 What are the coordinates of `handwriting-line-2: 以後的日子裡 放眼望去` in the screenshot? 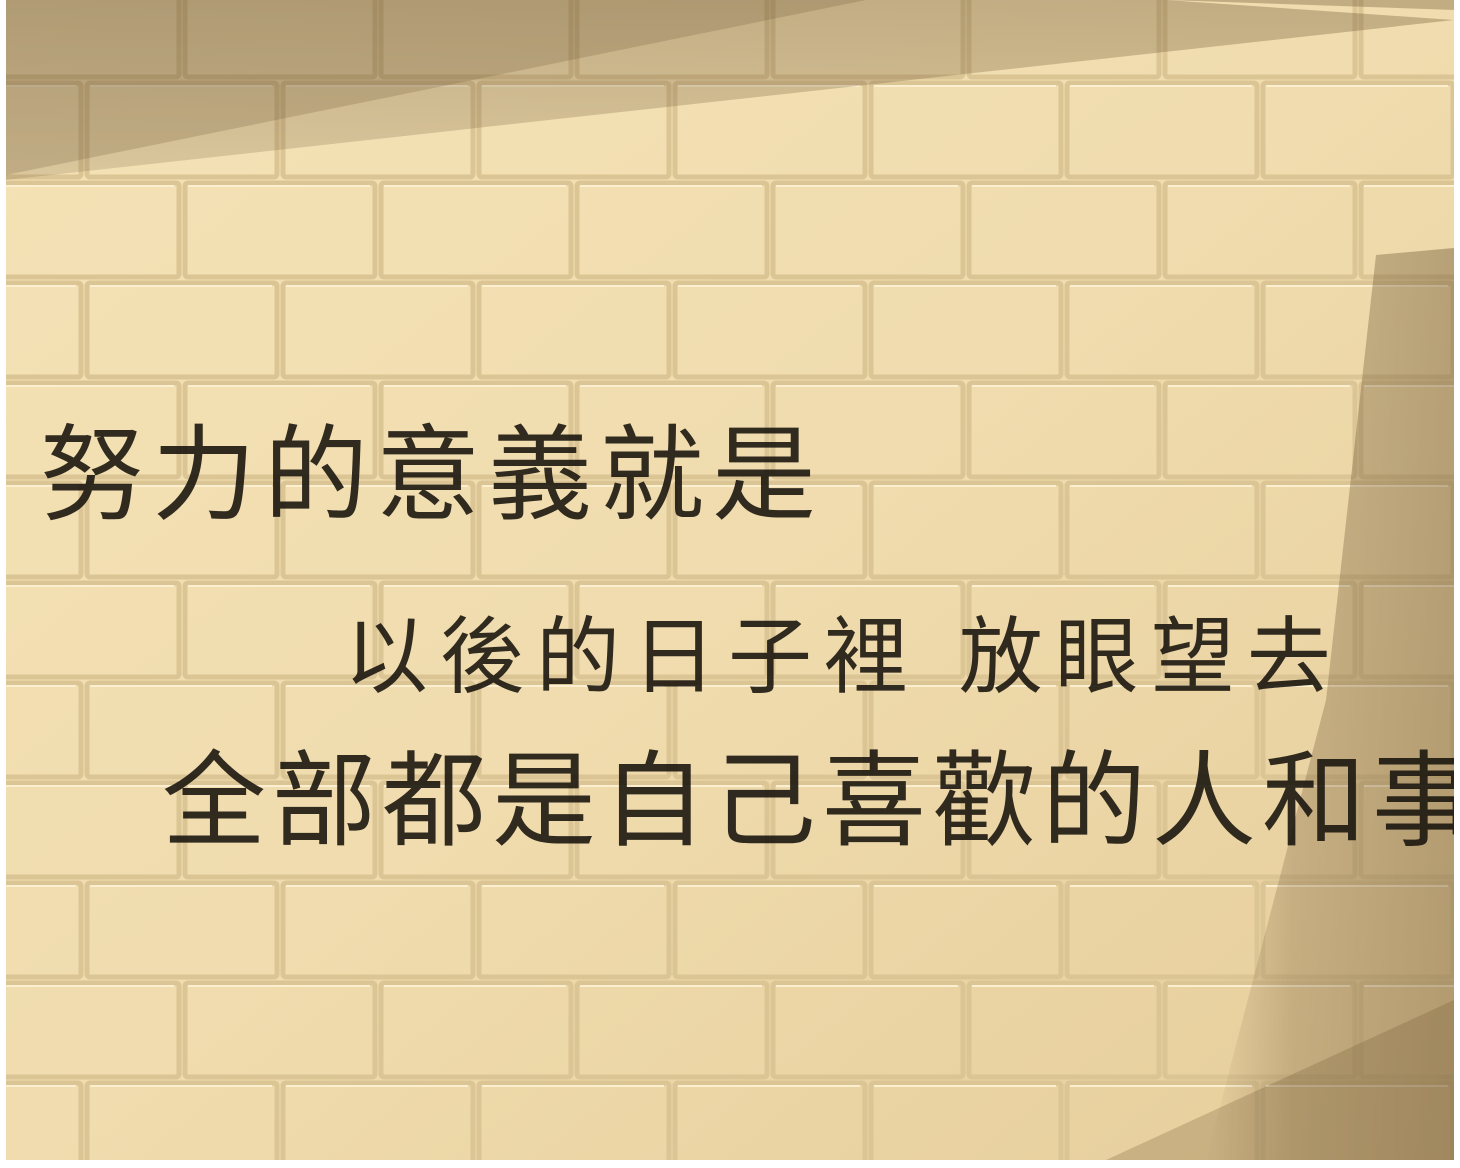 It's located at (843, 657).